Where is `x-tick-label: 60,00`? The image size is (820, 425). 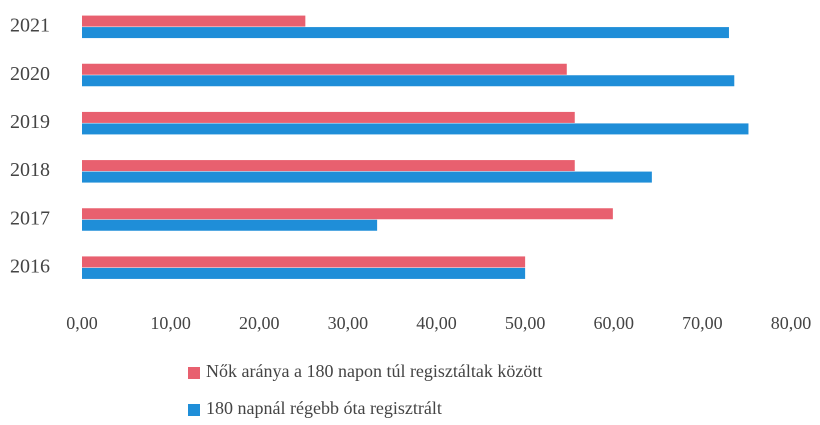
x-tick-label: 60,00 is located at coordinates (614, 323).